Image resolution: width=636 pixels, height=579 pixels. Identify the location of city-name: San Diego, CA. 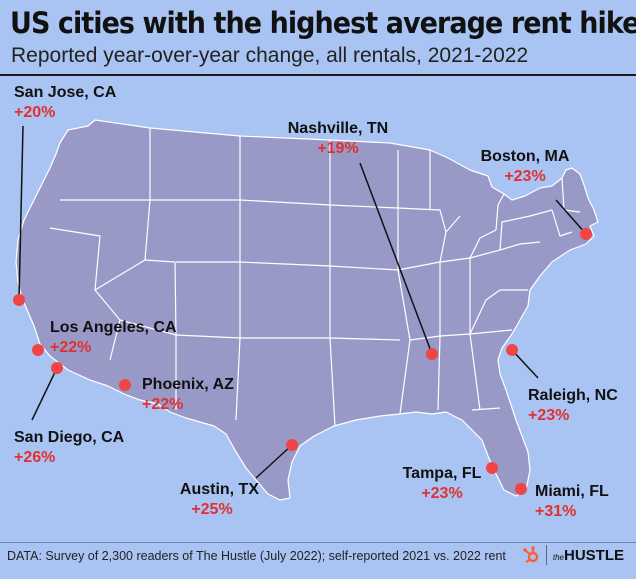
(69, 437).